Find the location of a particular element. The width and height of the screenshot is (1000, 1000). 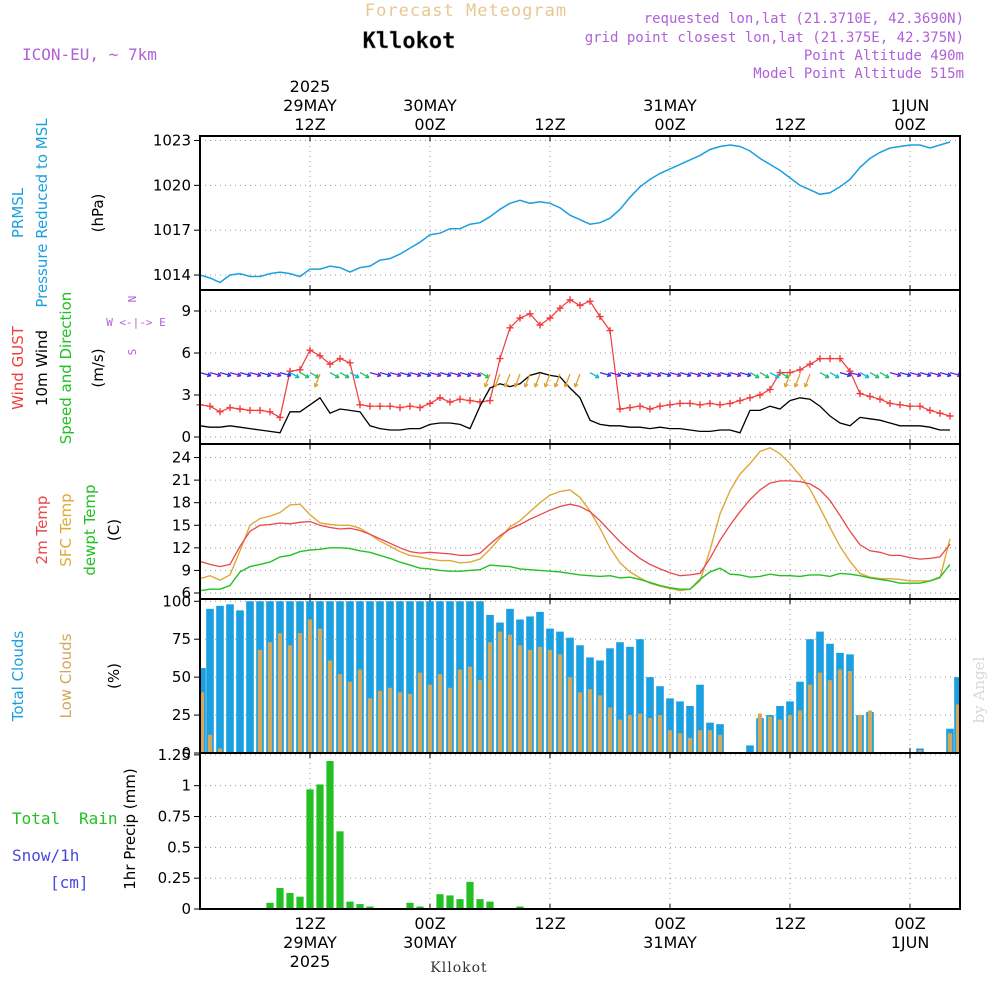

rain-bars is located at coordinates (395, 835).